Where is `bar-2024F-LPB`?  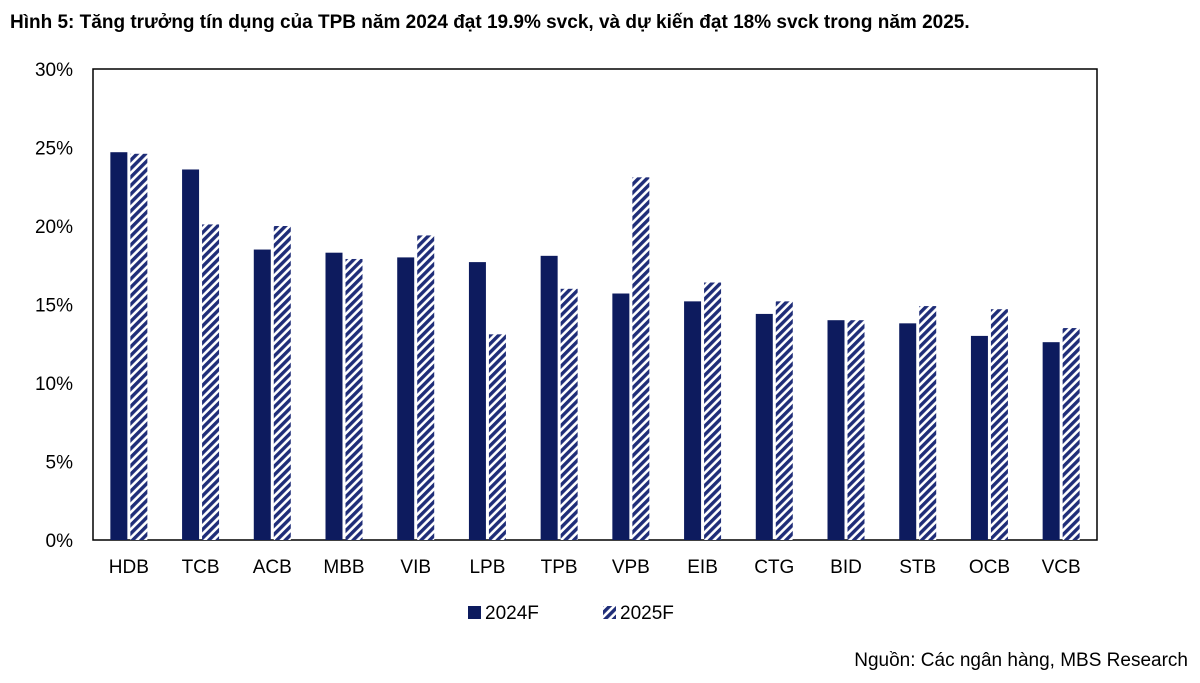
bar-2024F-LPB is located at coordinates (477, 401).